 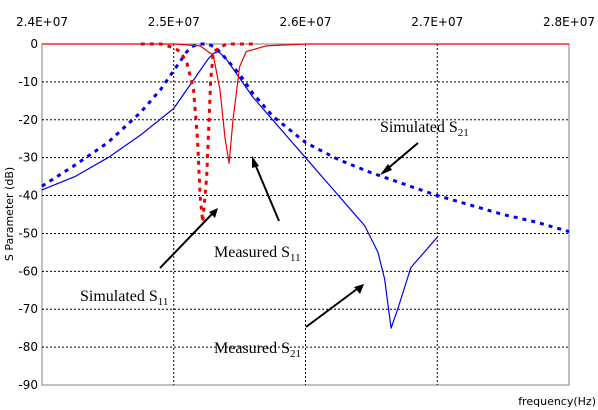 What do you see at coordinates (255, 162) in the screenshot?
I see `arrowhead-measured-s11` at bounding box center [255, 162].